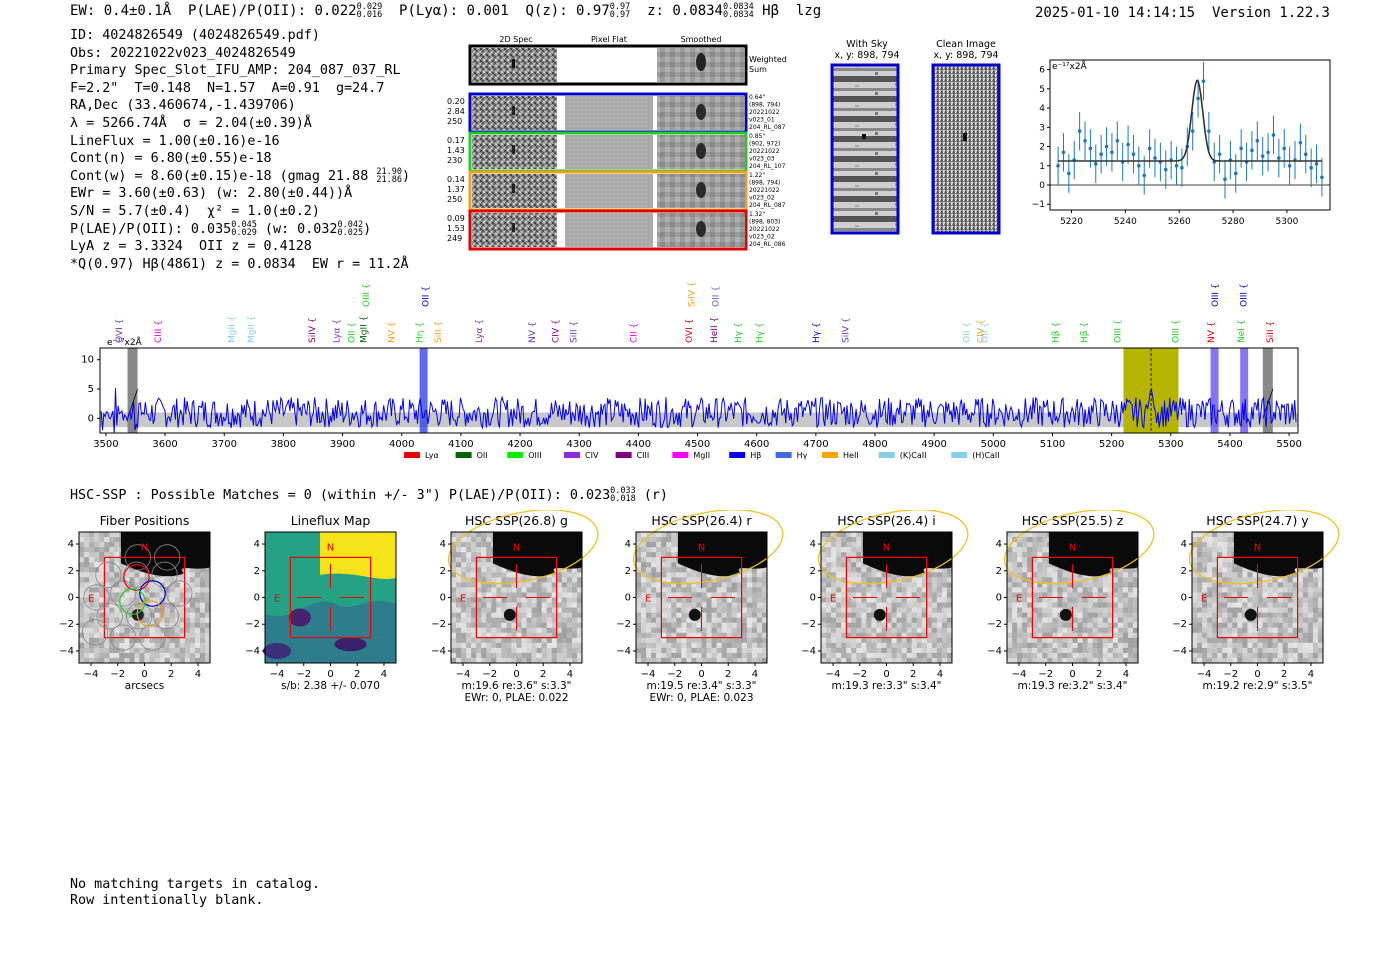 This screenshot has height=953, width=1400. I want to click on panel-ytick-label: 4, so click(257, 544).